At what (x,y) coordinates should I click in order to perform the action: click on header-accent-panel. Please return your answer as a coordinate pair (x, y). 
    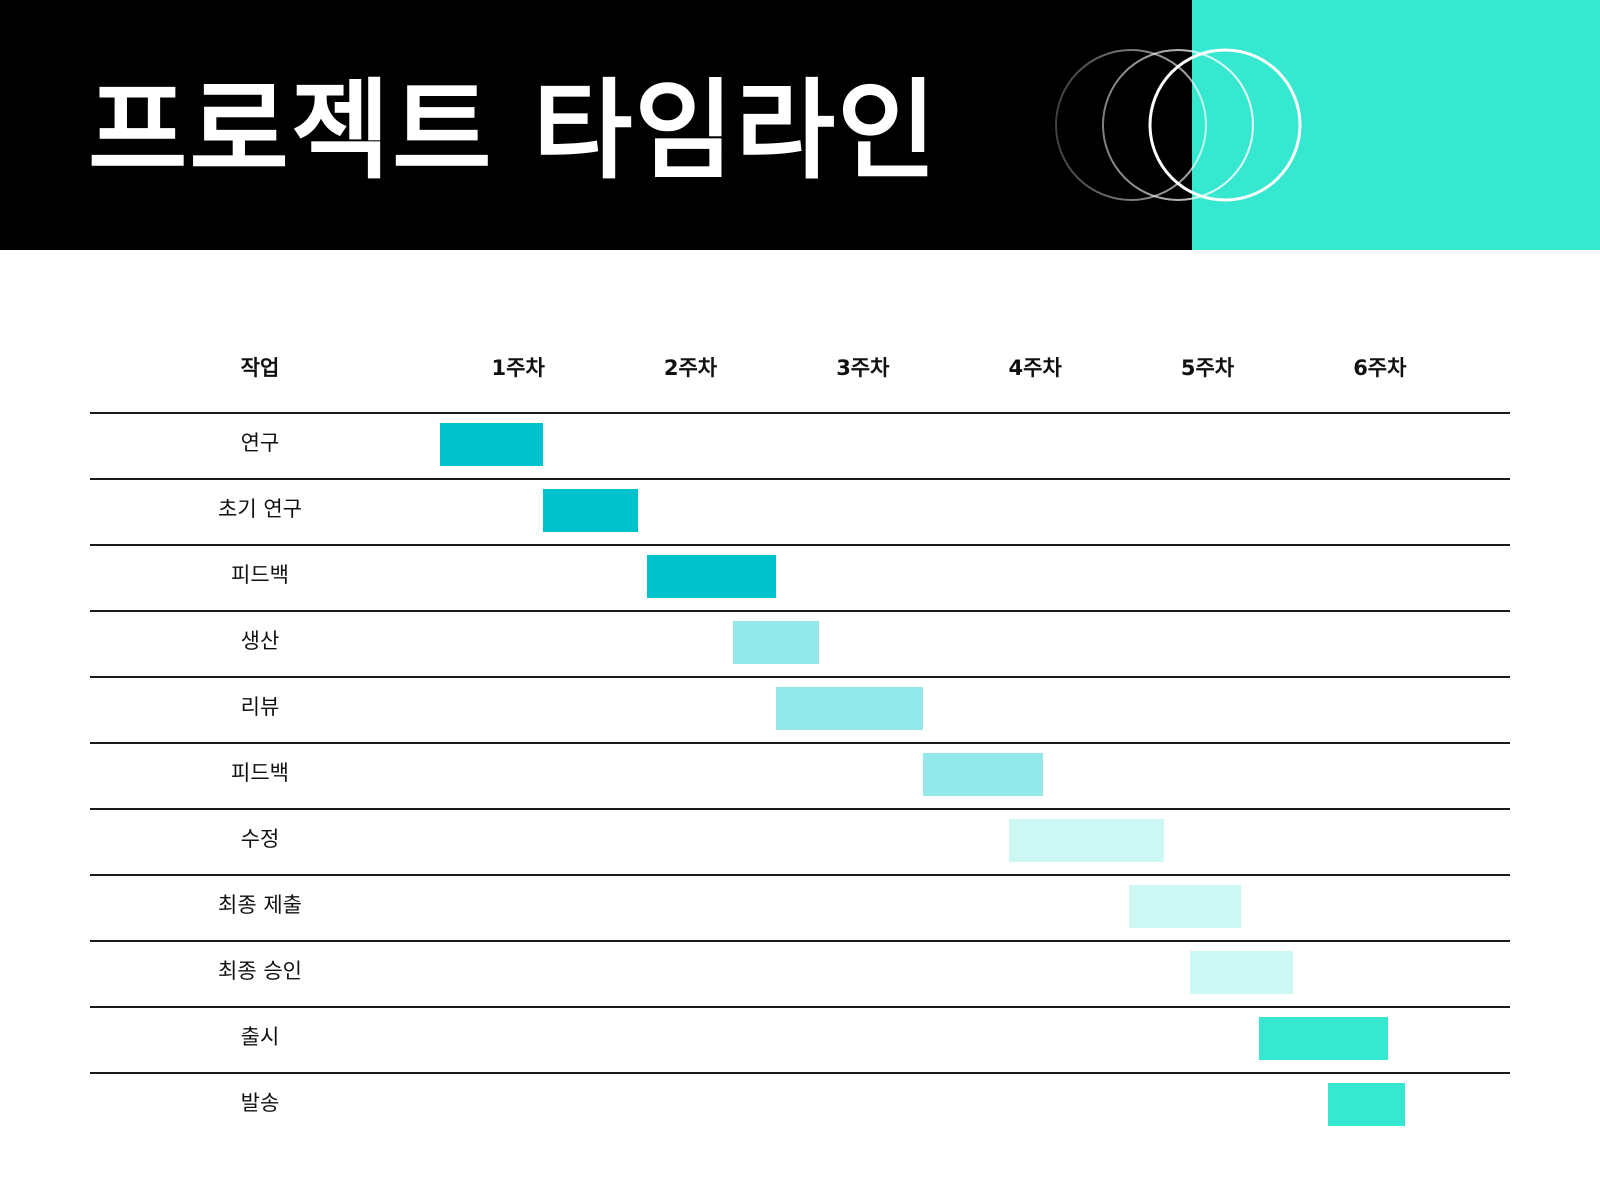
    Looking at the image, I should click on (1396, 125).